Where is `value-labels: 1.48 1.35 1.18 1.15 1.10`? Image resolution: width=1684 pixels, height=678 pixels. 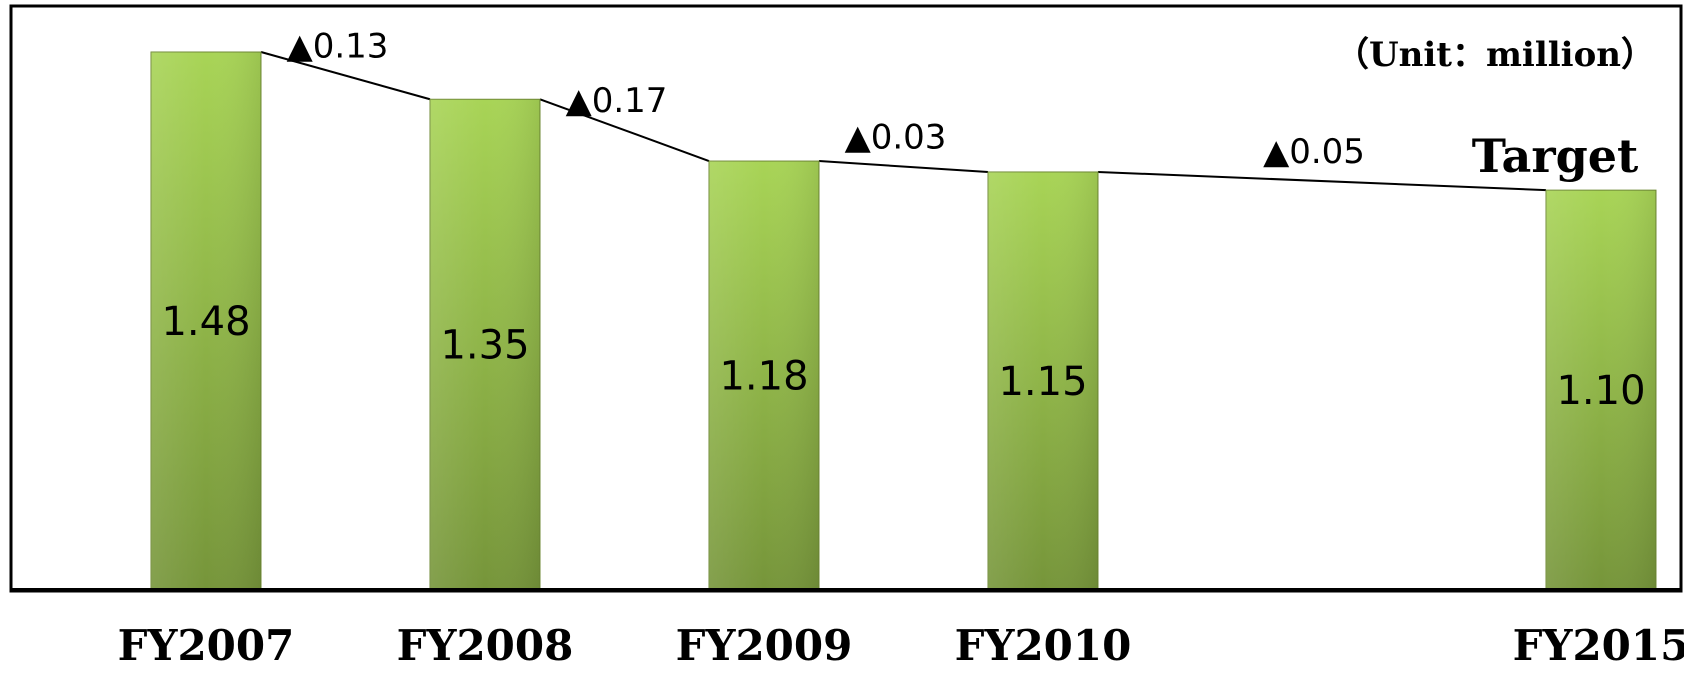 value-labels: 1.48 1.35 1.18 1.15 1.10 is located at coordinates (903, 356).